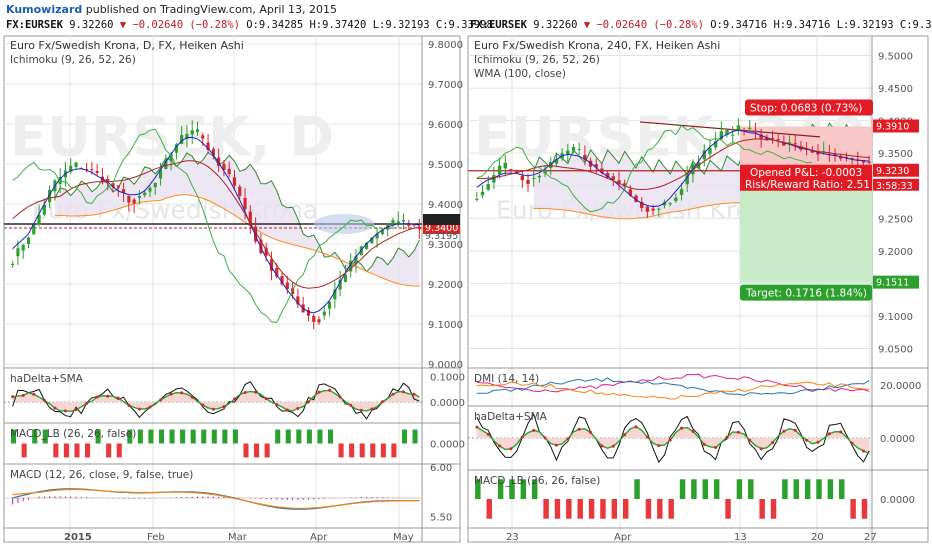 The height and width of the screenshot is (550, 932). Describe the element at coordinates (179, 25) in the screenshot. I see `left-change: ▼ −0.02640 (−0.28%)` at that location.